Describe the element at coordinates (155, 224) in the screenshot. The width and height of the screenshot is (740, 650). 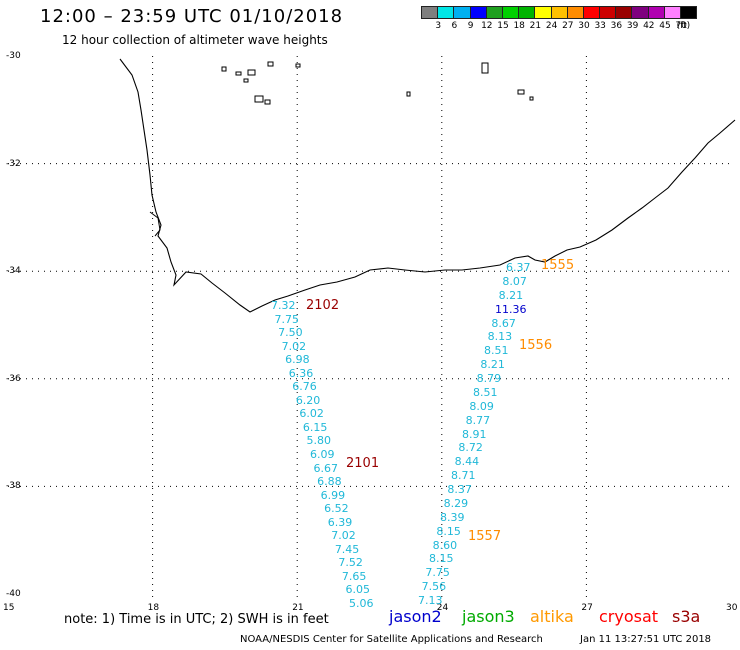
I see `cape-peninsula` at that location.